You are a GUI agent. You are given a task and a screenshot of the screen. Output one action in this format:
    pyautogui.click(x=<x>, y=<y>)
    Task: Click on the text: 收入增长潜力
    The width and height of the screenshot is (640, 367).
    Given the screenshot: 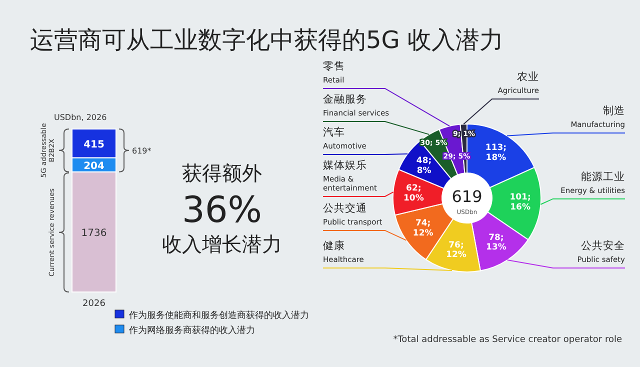 What is the action you would take?
    pyautogui.click(x=222, y=244)
    